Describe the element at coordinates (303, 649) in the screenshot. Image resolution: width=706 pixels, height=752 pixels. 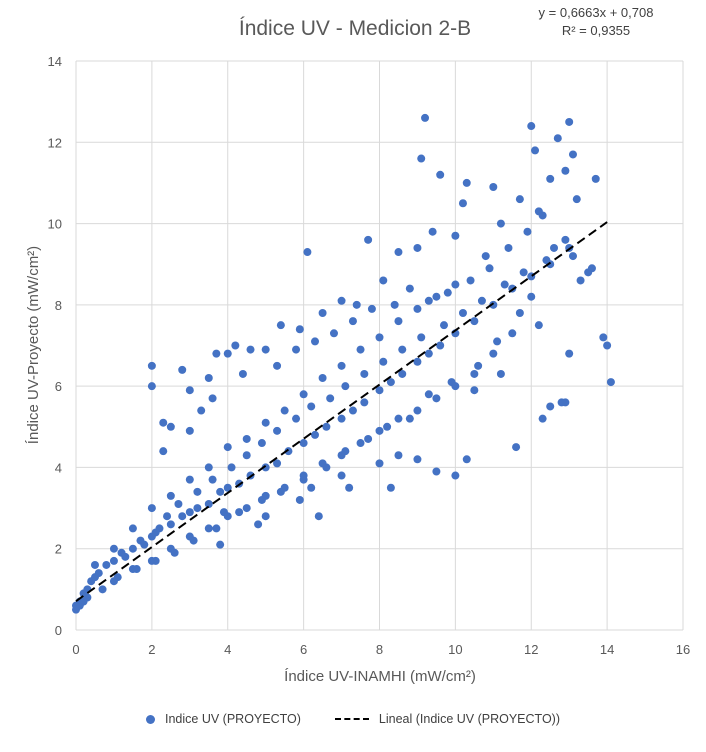
I see `x-tick-label: 6` at that location.